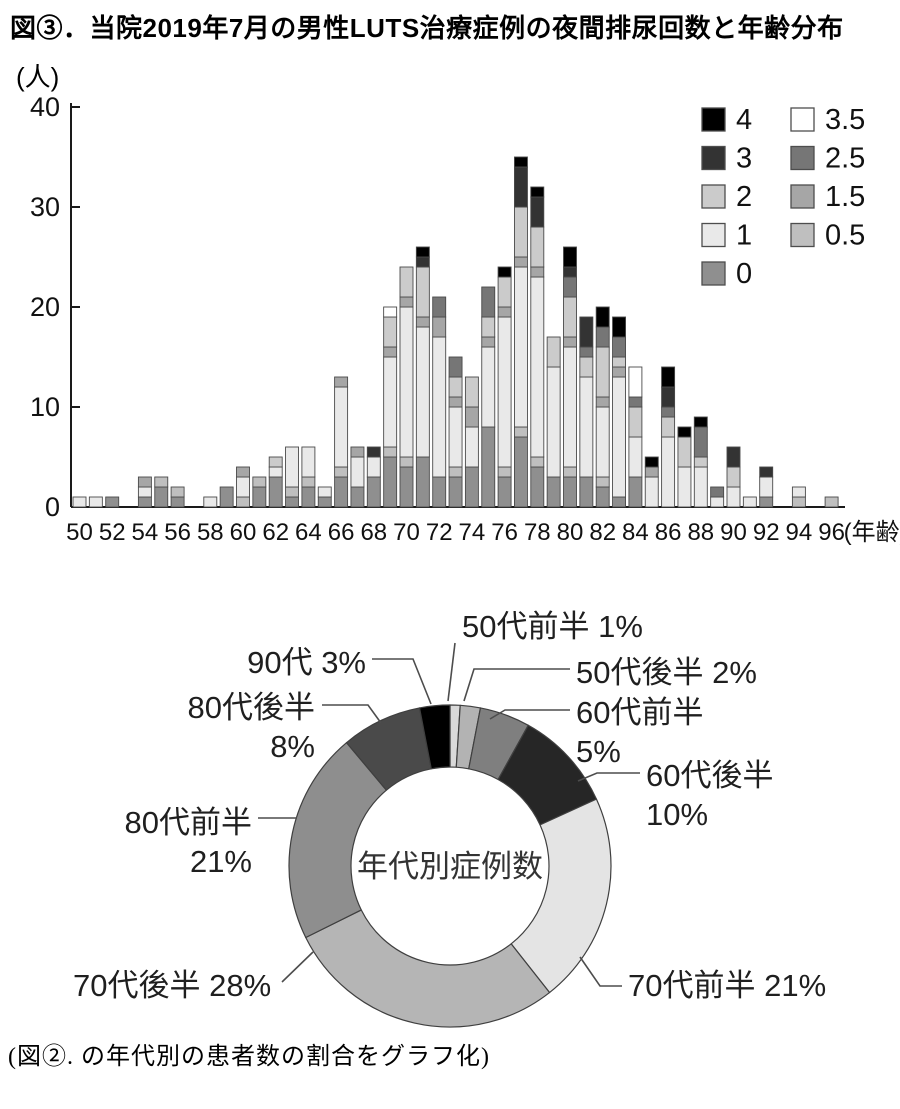  Describe the element at coordinates (845, 120) in the screenshot. I see `legend-label: 3.5` at that location.